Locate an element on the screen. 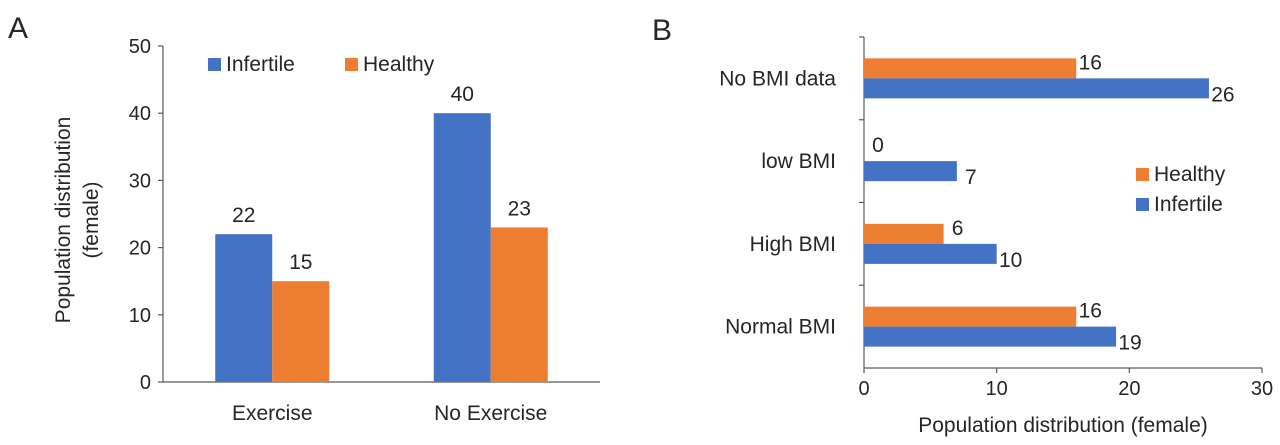 The image size is (1280, 445). panel-a-y-tick-label: 30 is located at coordinates (140, 181).